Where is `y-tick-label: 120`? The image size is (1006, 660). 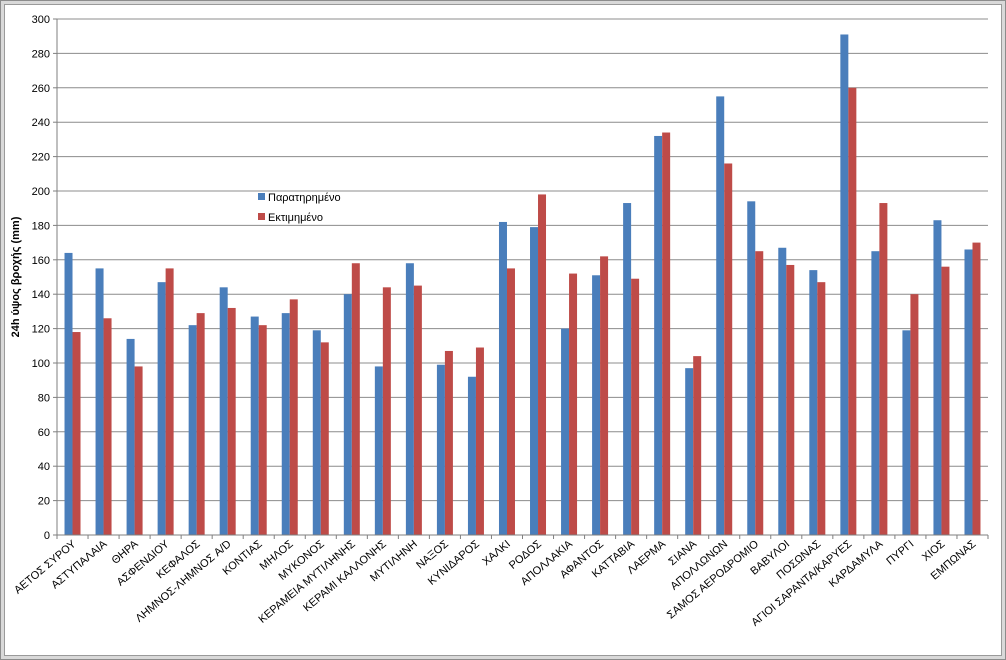
y-tick-label: 120 is located at coordinates (41, 330).